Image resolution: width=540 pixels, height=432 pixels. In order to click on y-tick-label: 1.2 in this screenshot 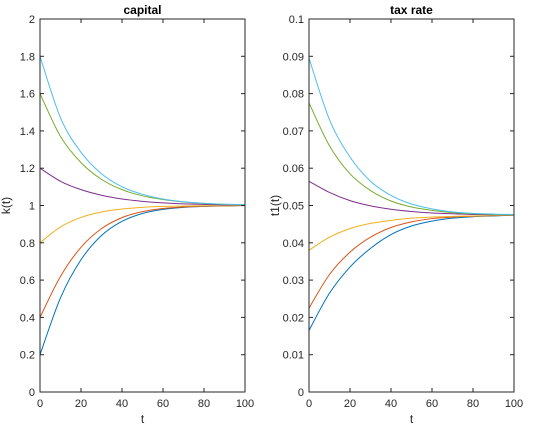, I will do `click(27, 169)`.